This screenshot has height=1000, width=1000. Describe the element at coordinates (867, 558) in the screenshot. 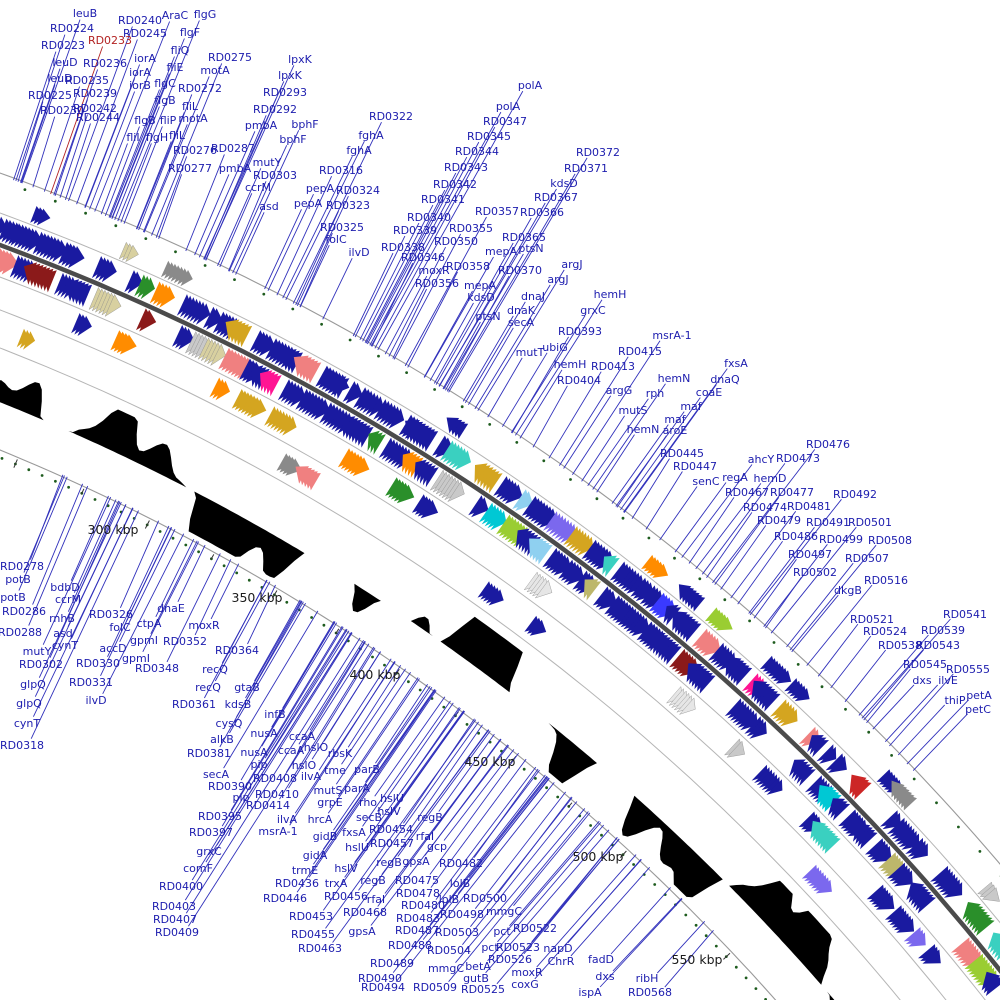

I see `gene-label: RD0507` at that location.